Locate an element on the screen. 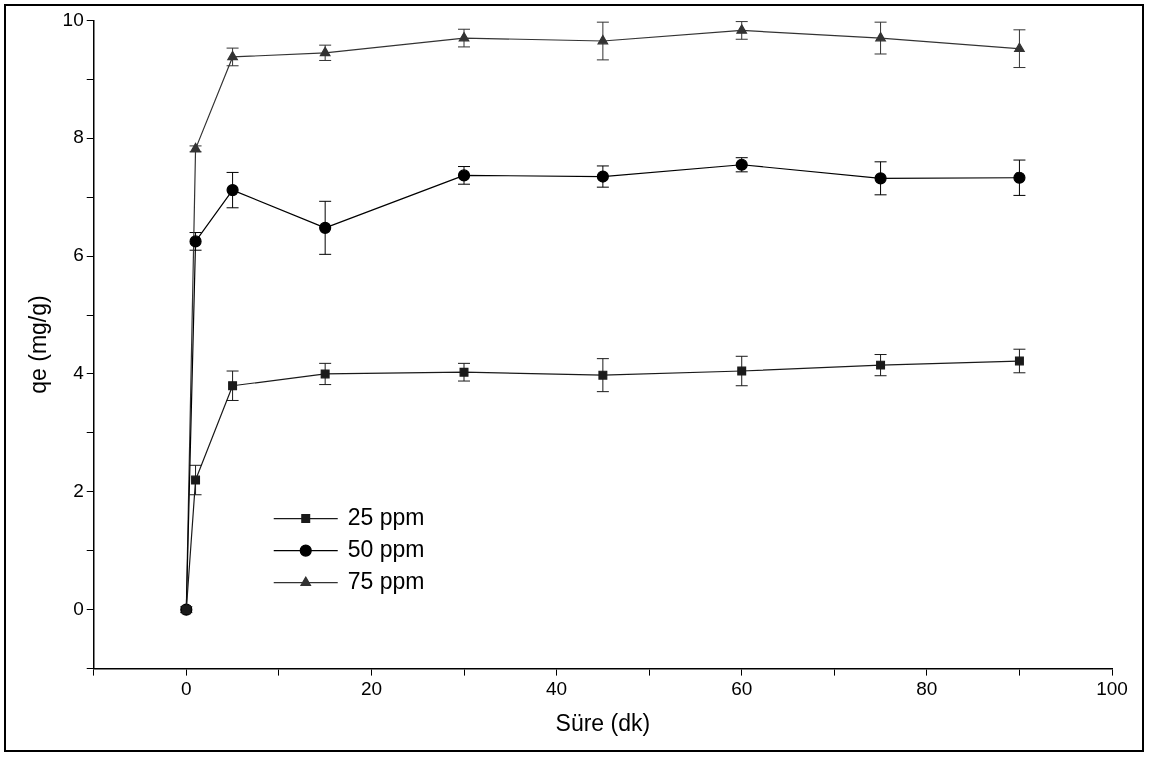 The height and width of the screenshot is (760, 1152). y-tick-label: 10 is located at coordinates (73, 19).